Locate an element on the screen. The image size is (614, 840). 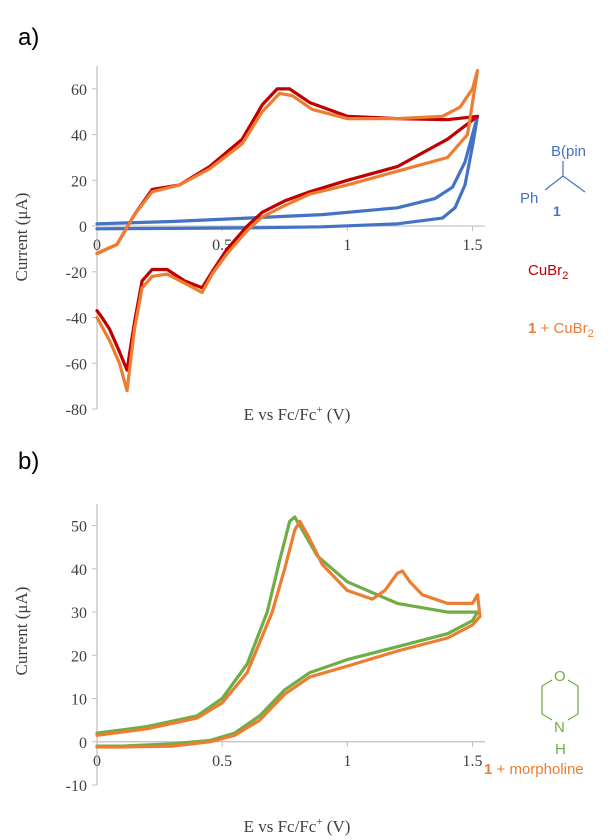
oxygen-label: O is located at coordinates (560, 676).